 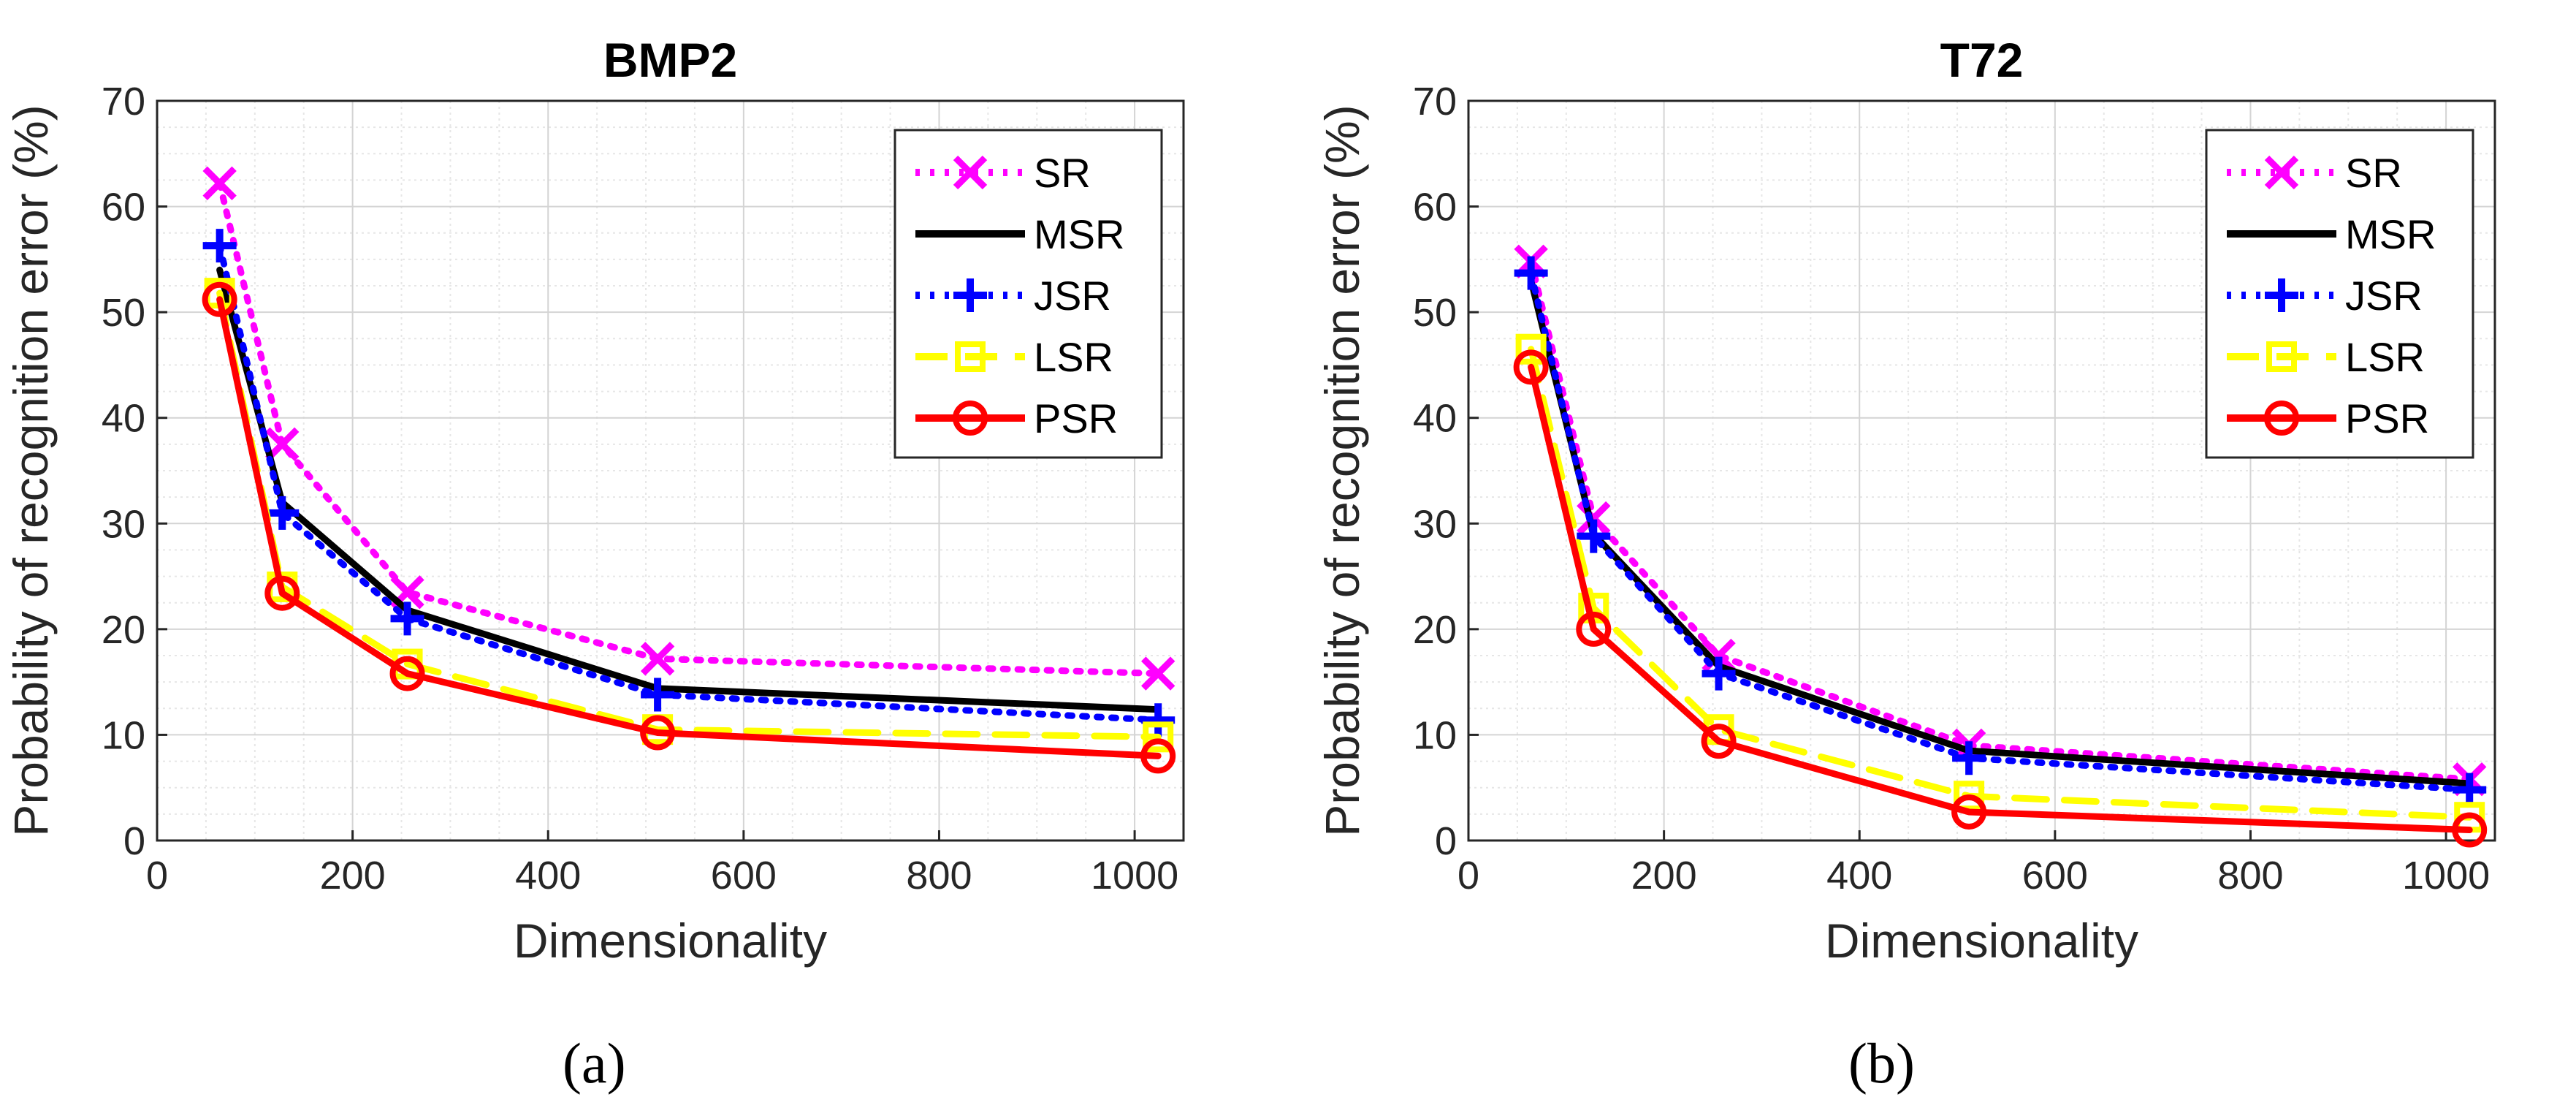 I want to click on chart-title: T72, so click(x=1982, y=60).